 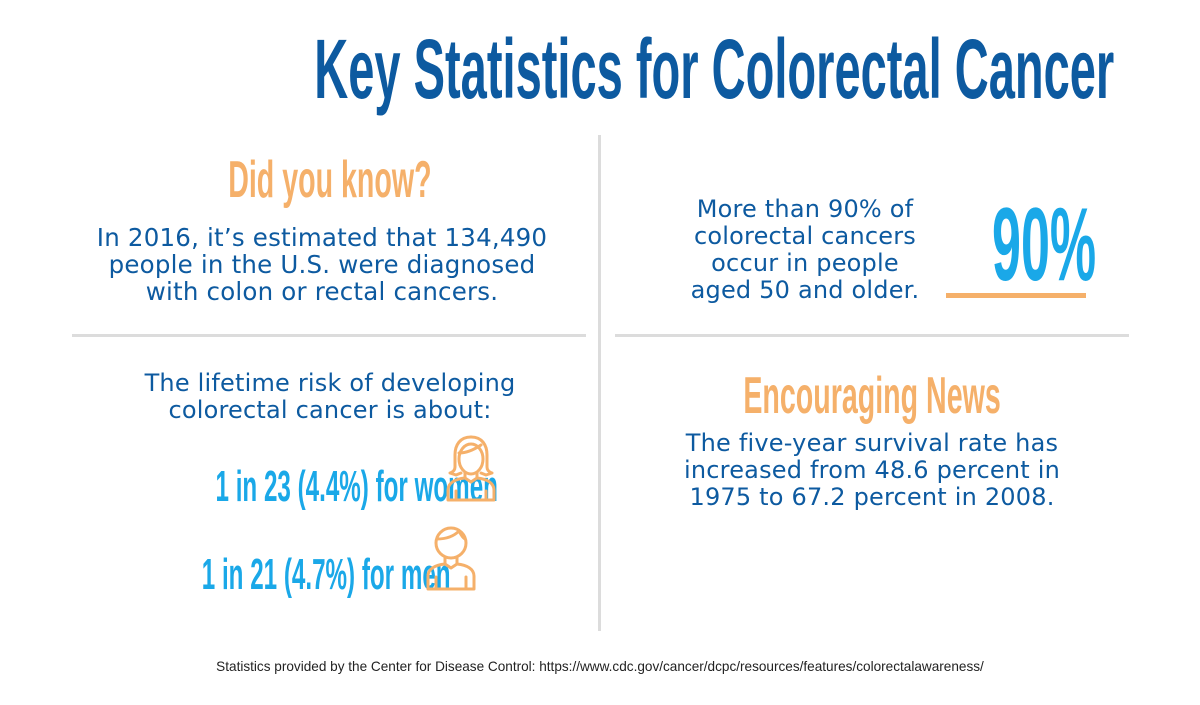 I want to click on ninety-percent-figure-container: 90%, so click(x=1018, y=245).